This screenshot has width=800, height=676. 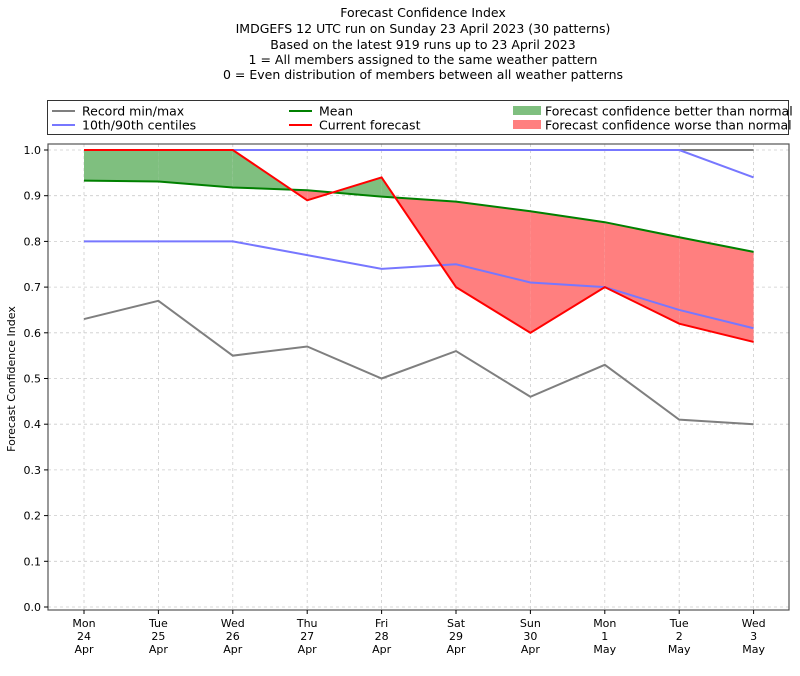 I want to click on y-tick-label: 0.4, so click(x=33, y=424).